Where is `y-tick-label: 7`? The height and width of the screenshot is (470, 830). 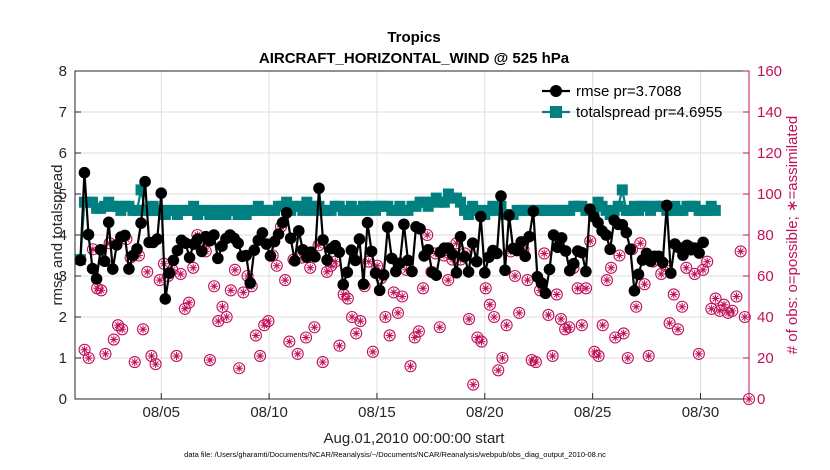 y-tick-label: 7 is located at coordinates (63, 112).